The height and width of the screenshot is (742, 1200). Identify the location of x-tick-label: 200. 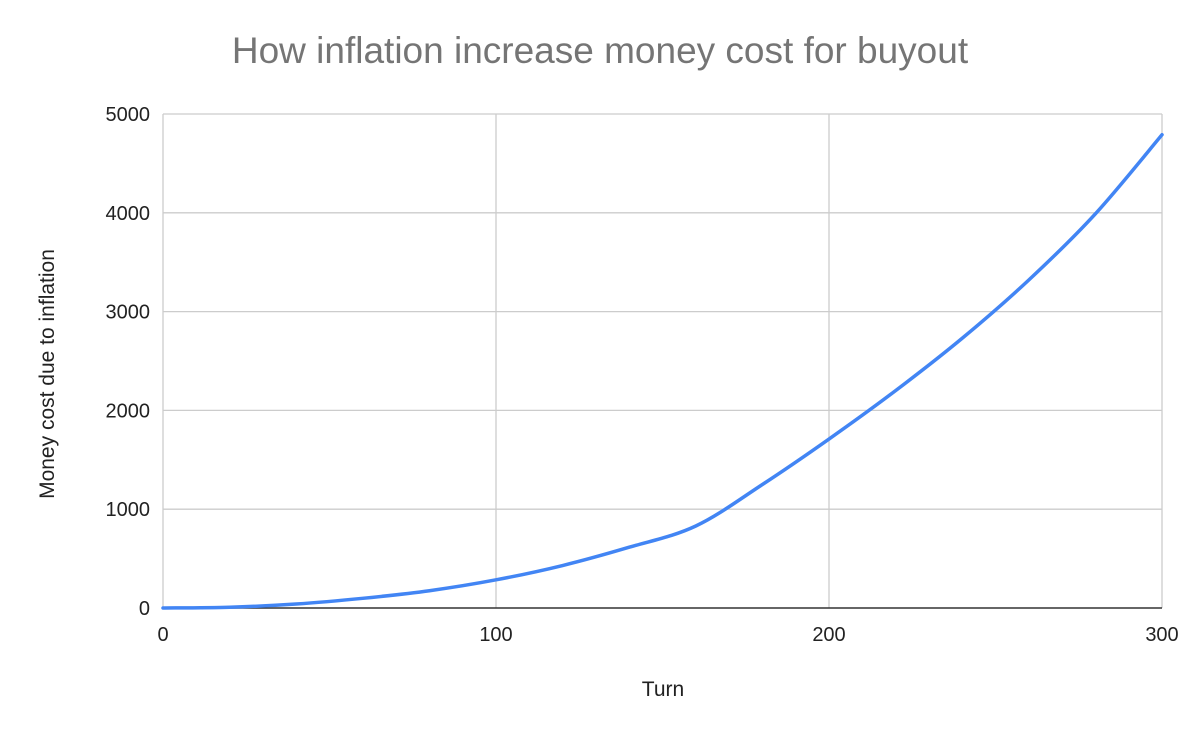
(828, 635).